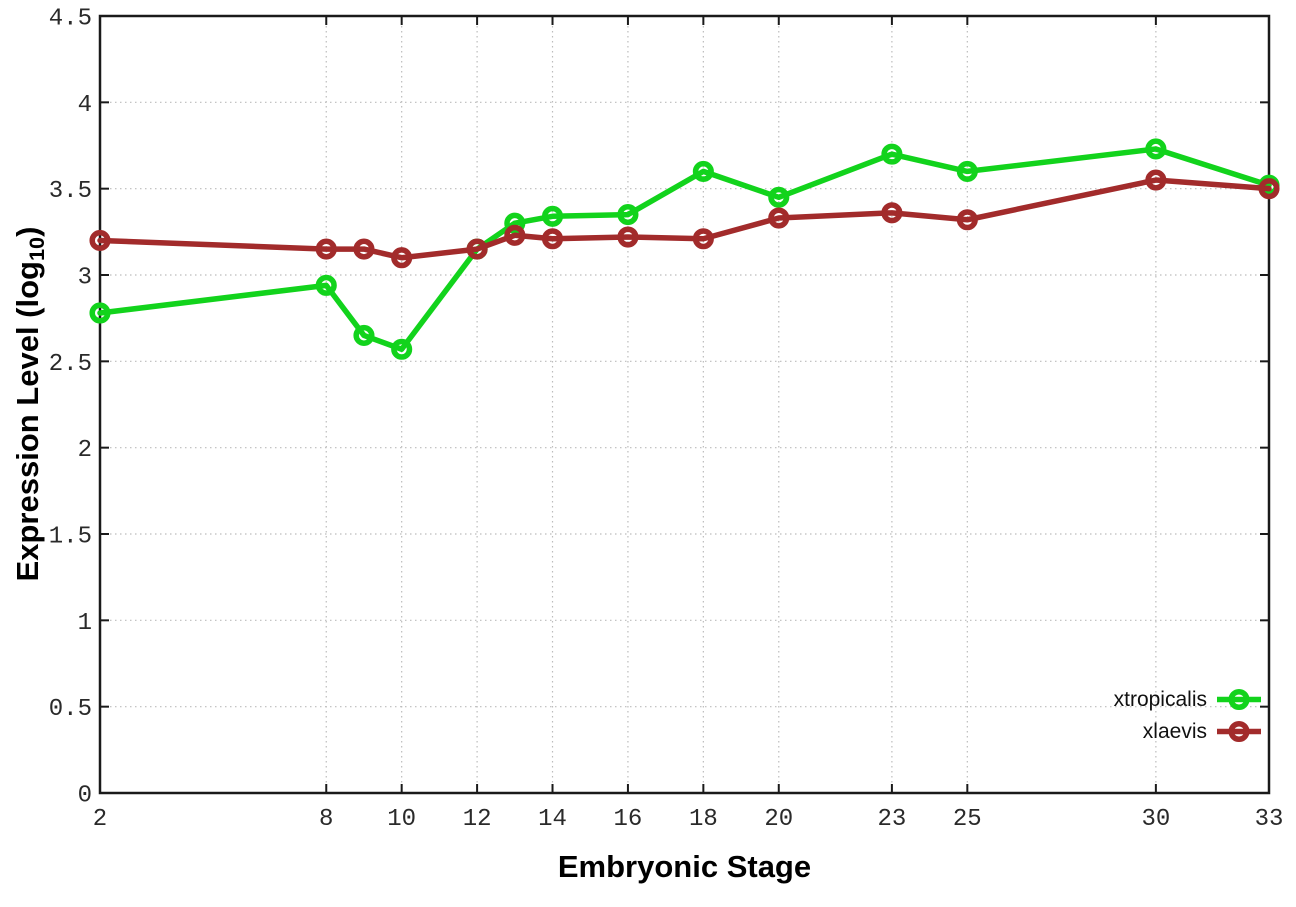 This screenshot has height=907, width=1296. What do you see at coordinates (70, 364) in the screenshot?
I see `y-tick-label: 2.5` at bounding box center [70, 364].